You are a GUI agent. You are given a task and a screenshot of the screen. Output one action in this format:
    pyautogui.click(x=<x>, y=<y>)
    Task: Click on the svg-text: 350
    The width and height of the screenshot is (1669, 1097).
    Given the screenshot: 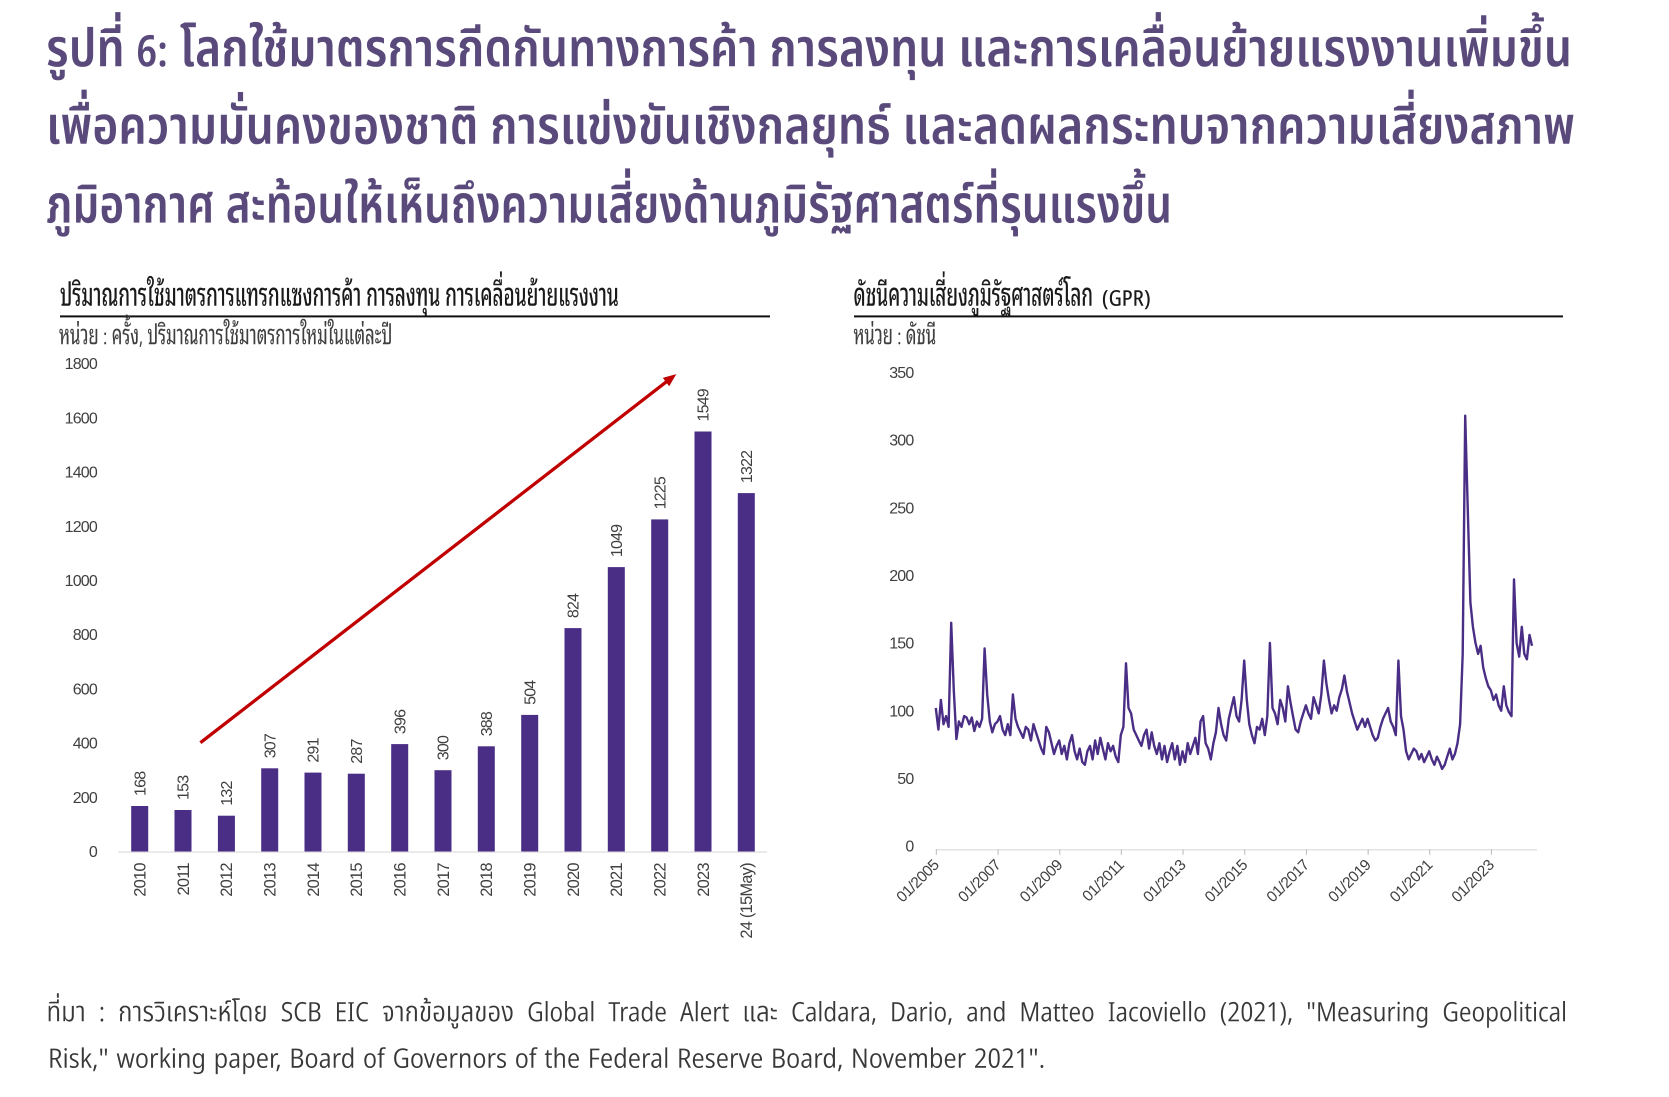 What is the action you would take?
    pyautogui.click(x=901, y=373)
    